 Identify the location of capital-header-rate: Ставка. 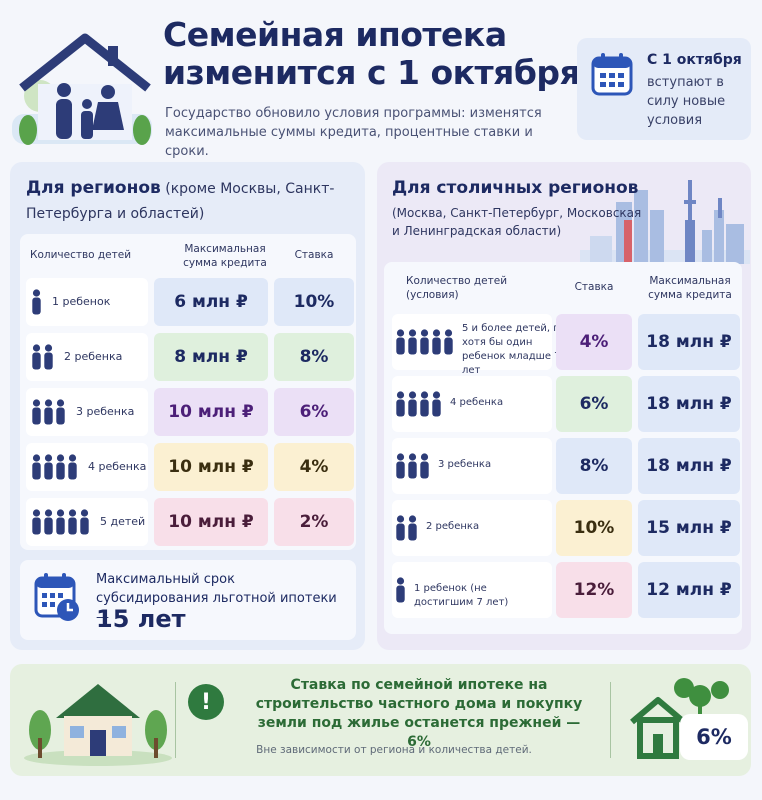
(594, 287).